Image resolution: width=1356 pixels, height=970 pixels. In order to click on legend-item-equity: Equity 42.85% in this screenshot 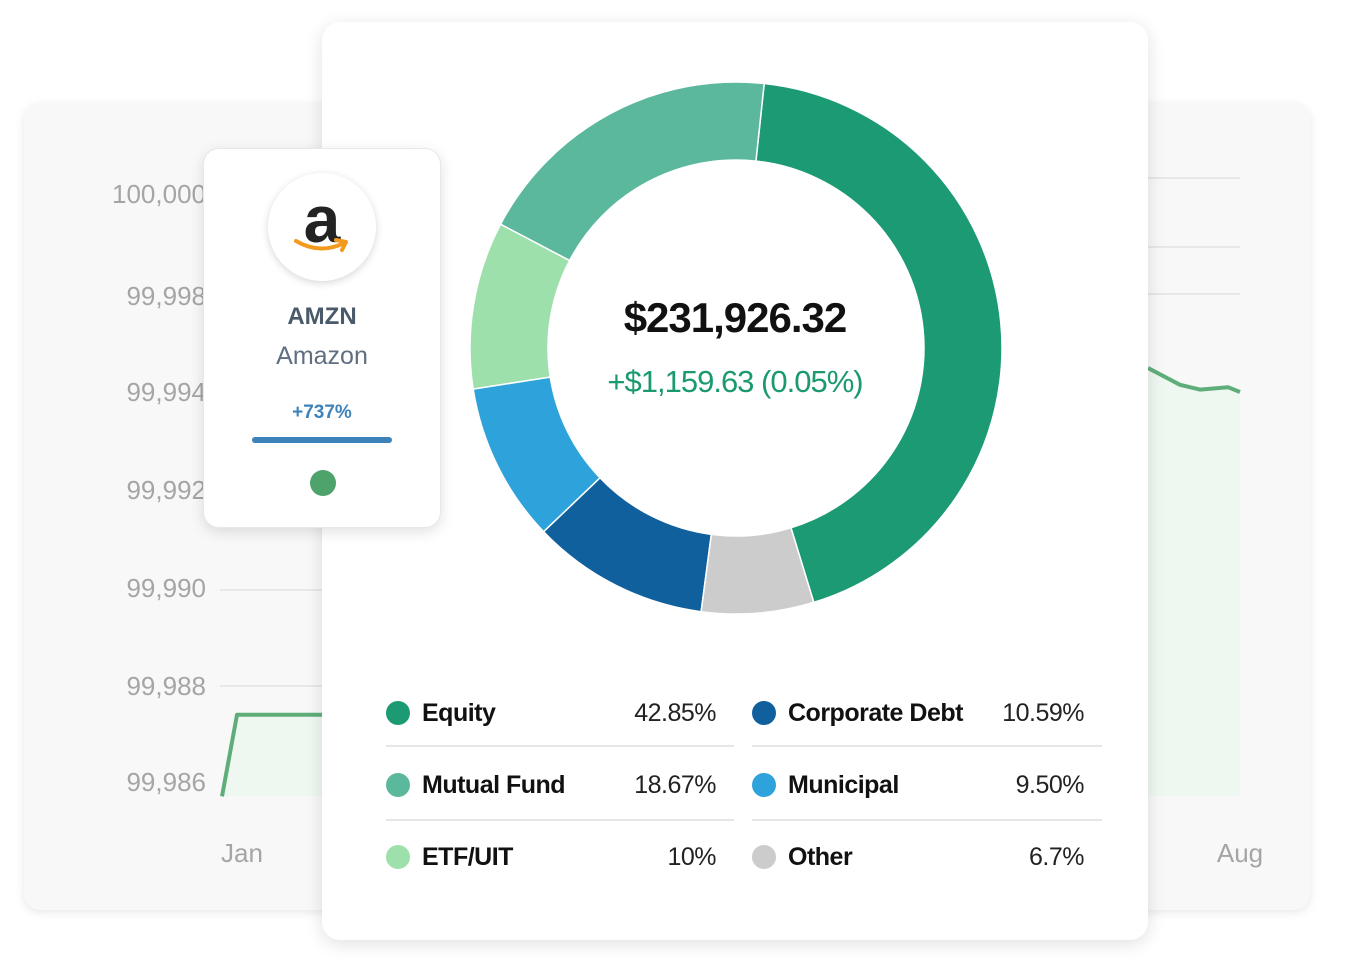, I will do `click(551, 713)`.